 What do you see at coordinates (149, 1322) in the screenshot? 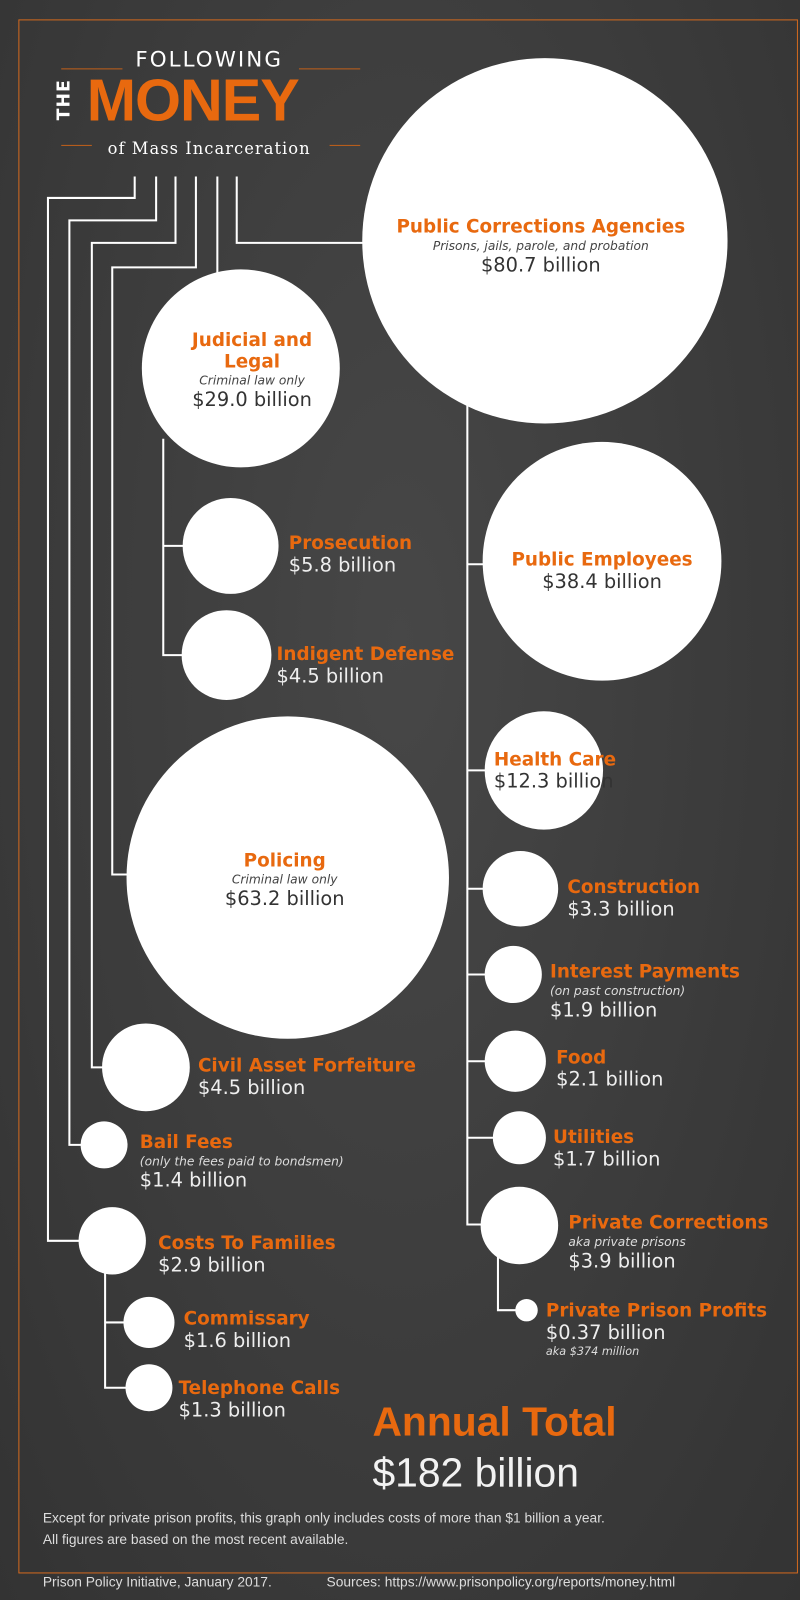
I see `bubble-commissary` at bounding box center [149, 1322].